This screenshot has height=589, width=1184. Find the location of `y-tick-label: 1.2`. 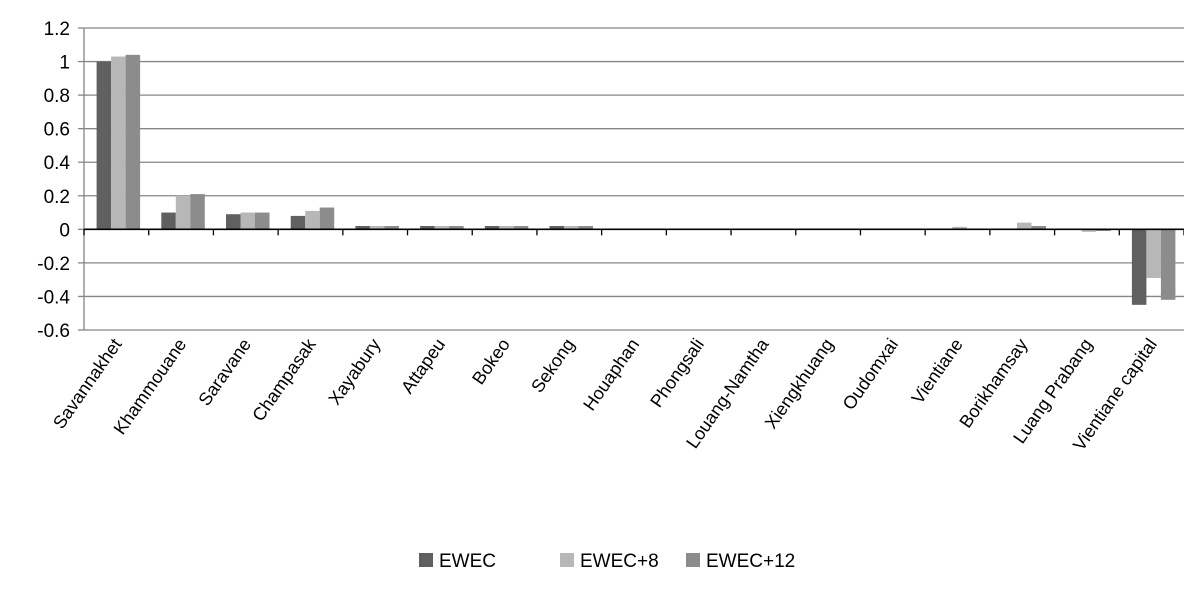

y-tick-label: 1.2 is located at coordinates (57, 29).